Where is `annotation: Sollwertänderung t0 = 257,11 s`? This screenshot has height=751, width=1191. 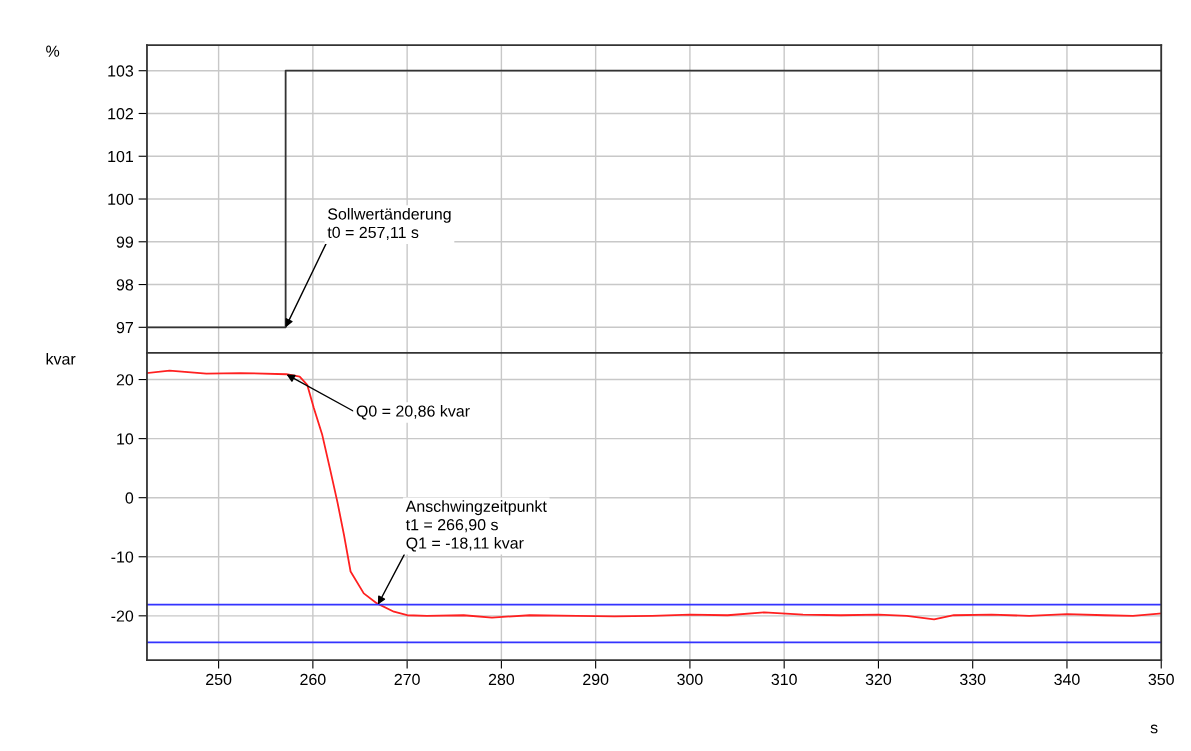
annotation: Sollwertänderung t0 = 257,11 s is located at coordinates (389, 223).